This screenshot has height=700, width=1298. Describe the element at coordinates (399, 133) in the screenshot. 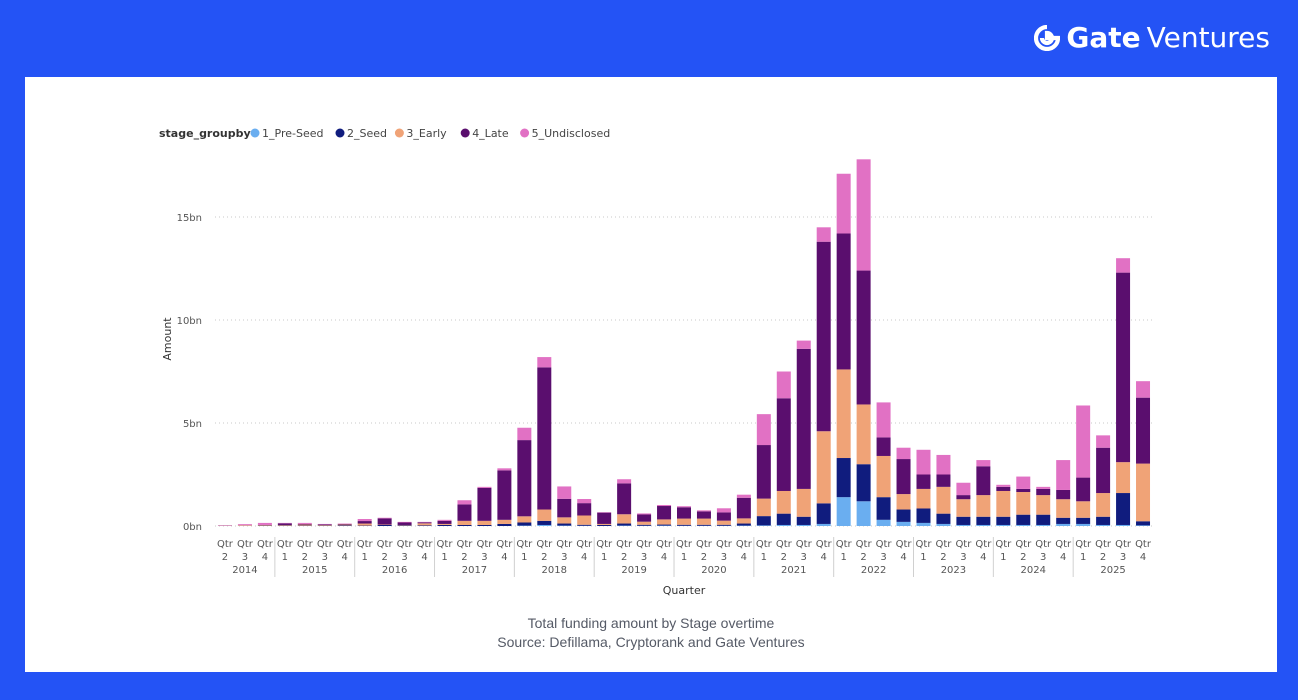

I see `legend-marker-3-early` at that location.